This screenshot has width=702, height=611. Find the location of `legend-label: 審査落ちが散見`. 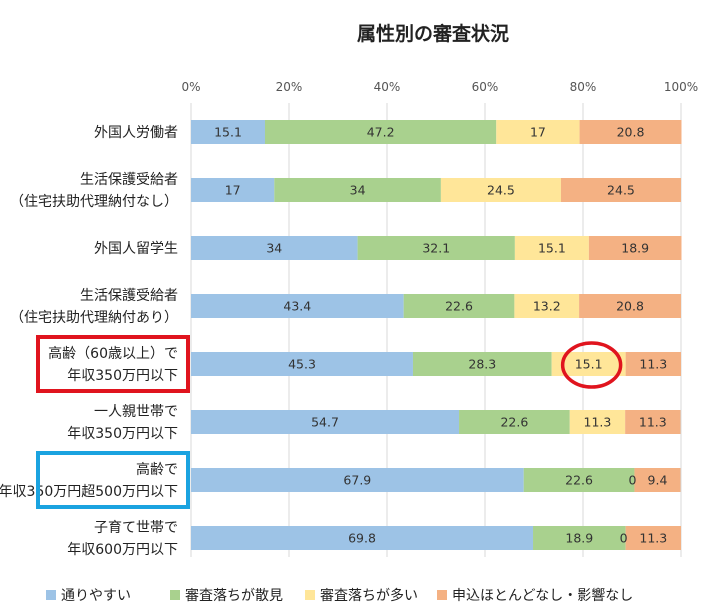

legend-label: 審査落ちが散見 is located at coordinates (234, 596).